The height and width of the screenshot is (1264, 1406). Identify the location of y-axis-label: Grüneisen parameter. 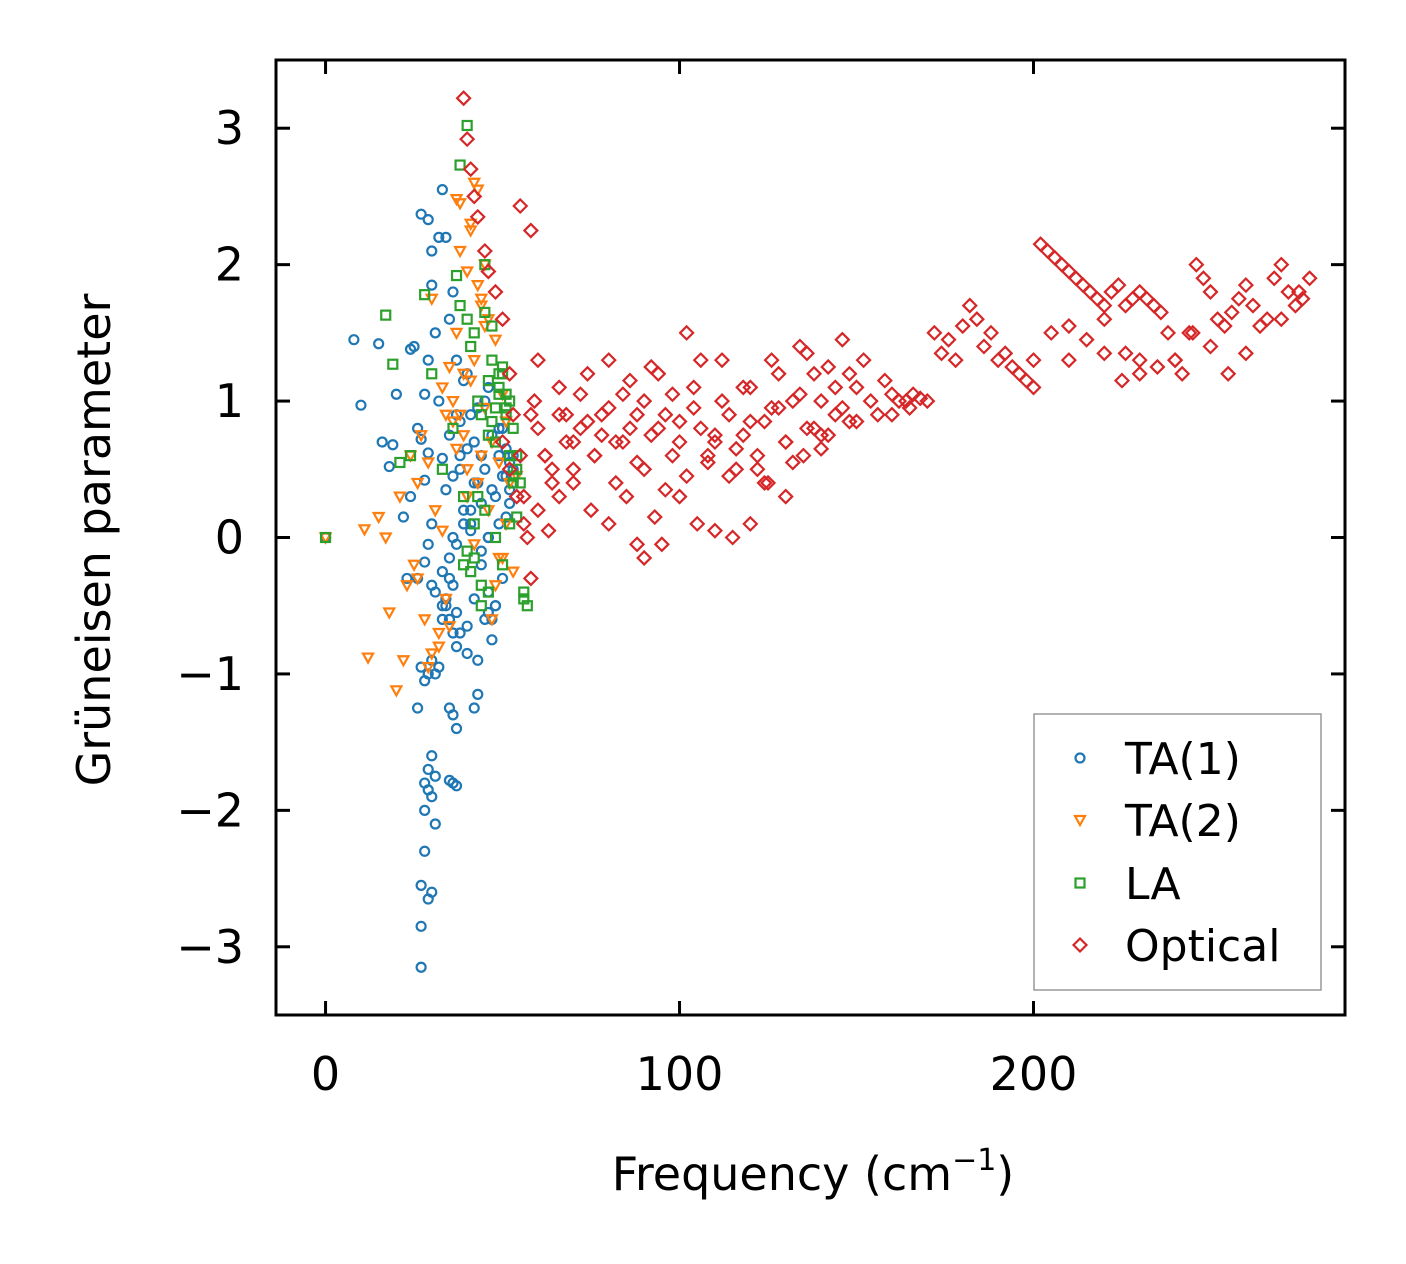
(94, 539).